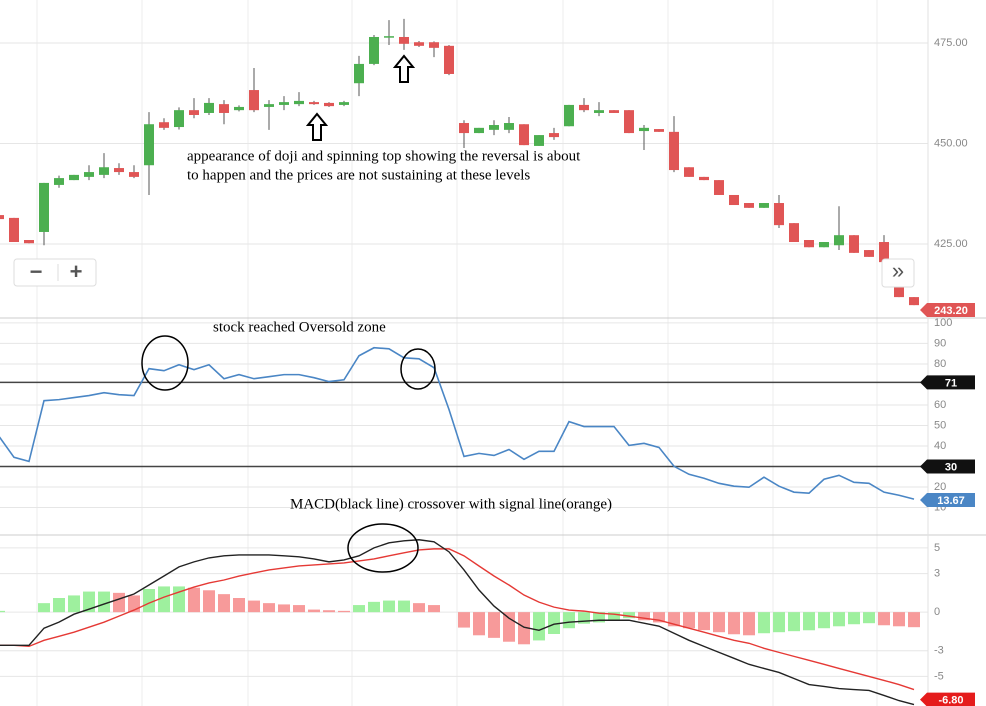 The height and width of the screenshot is (706, 986). I want to click on y-tick-label: -3, so click(939, 651).